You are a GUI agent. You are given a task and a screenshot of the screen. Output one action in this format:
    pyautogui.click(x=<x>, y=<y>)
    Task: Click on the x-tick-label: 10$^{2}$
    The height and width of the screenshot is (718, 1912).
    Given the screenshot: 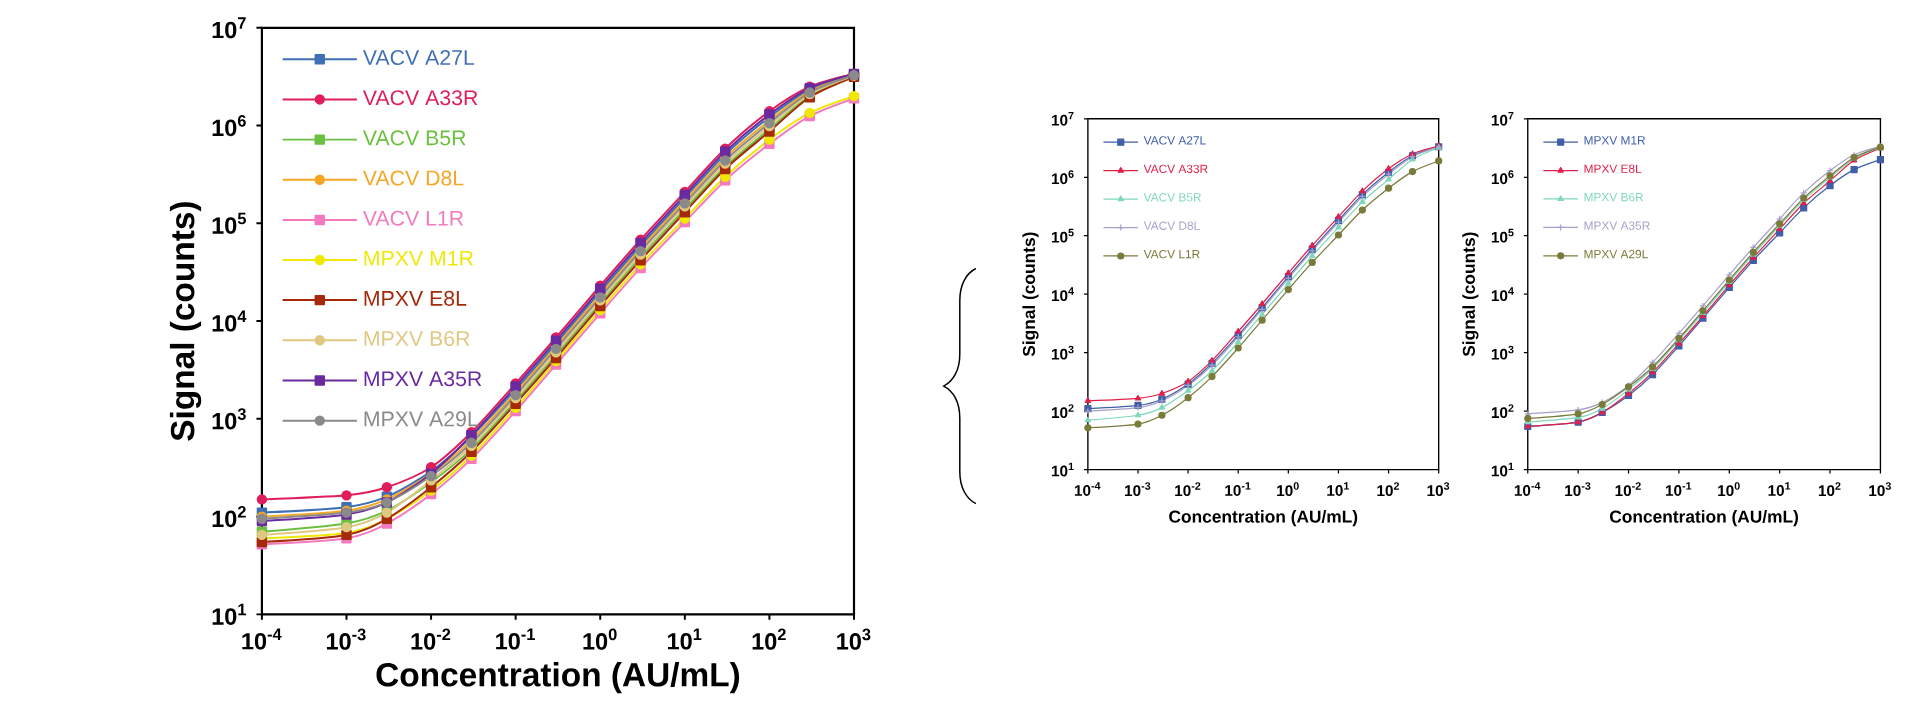 What is the action you would take?
    pyautogui.click(x=769, y=639)
    